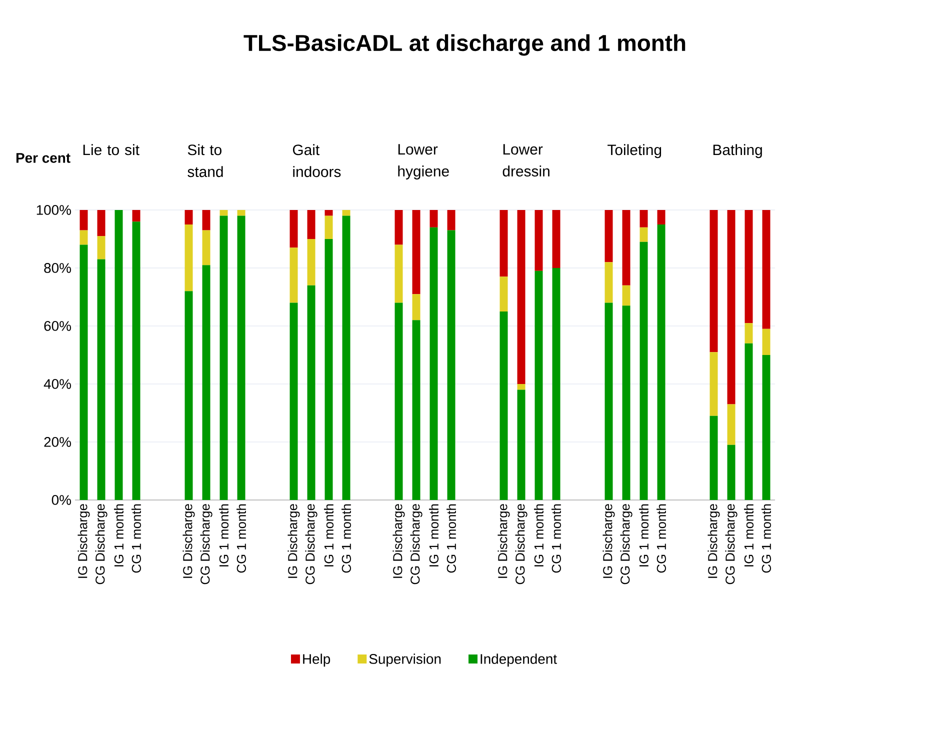  Describe the element at coordinates (526, 160) in the screenshot. I see `text: Lower dressin` at that location.